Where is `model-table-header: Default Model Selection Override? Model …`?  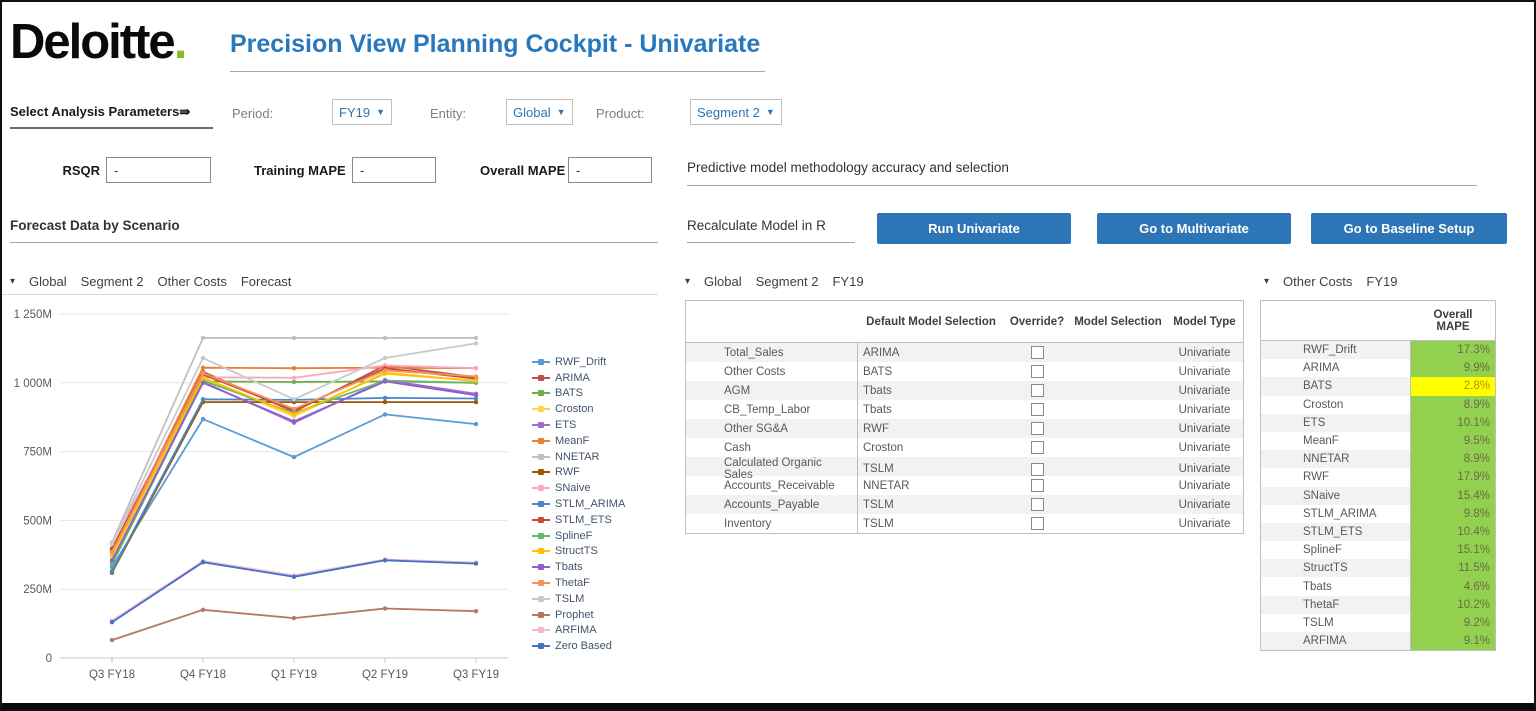
model-table-header: Default Model Selection Override? Model … is located at coordinates (964, 322).